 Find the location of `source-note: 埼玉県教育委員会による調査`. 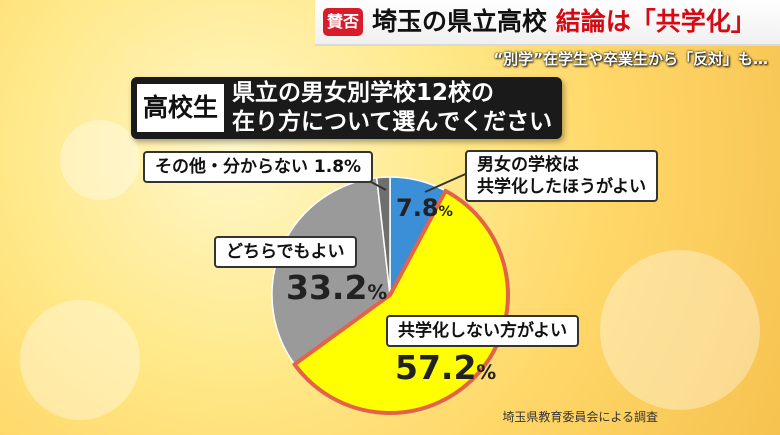

source-note: 埼玉県教育委員会による調査 is located at coordinates (580, 417).